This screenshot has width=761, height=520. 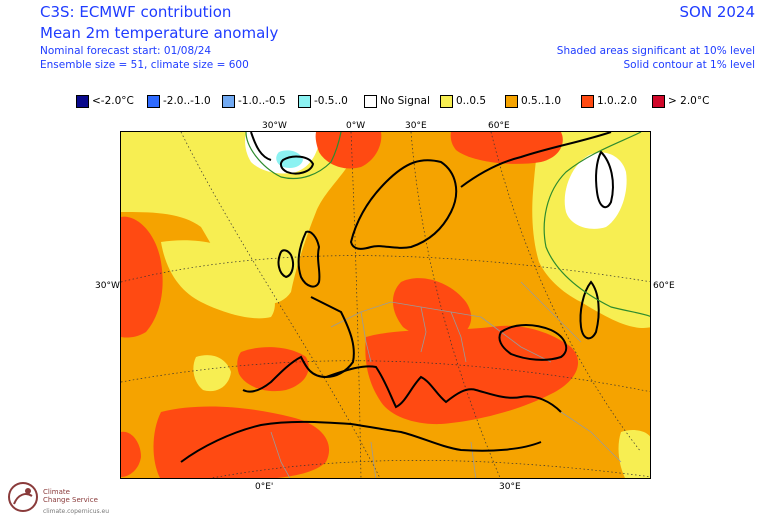 I want to click on significance-contour-russia, so click(x=596, y=224).